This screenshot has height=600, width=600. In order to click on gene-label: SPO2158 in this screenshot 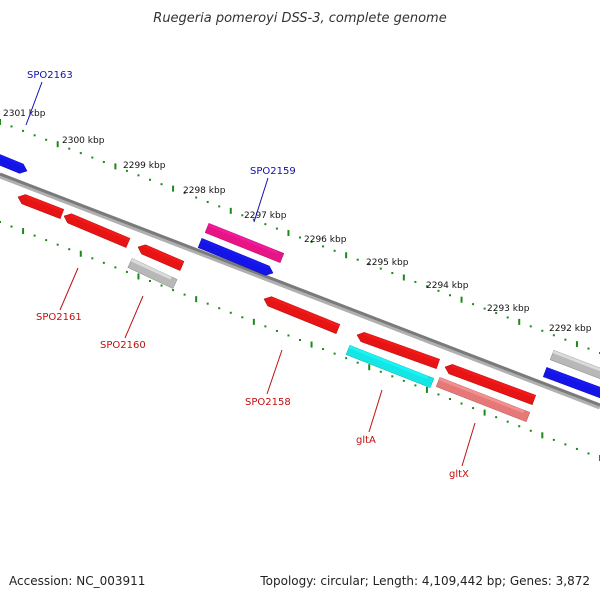, I will do `click(268, 402)`.